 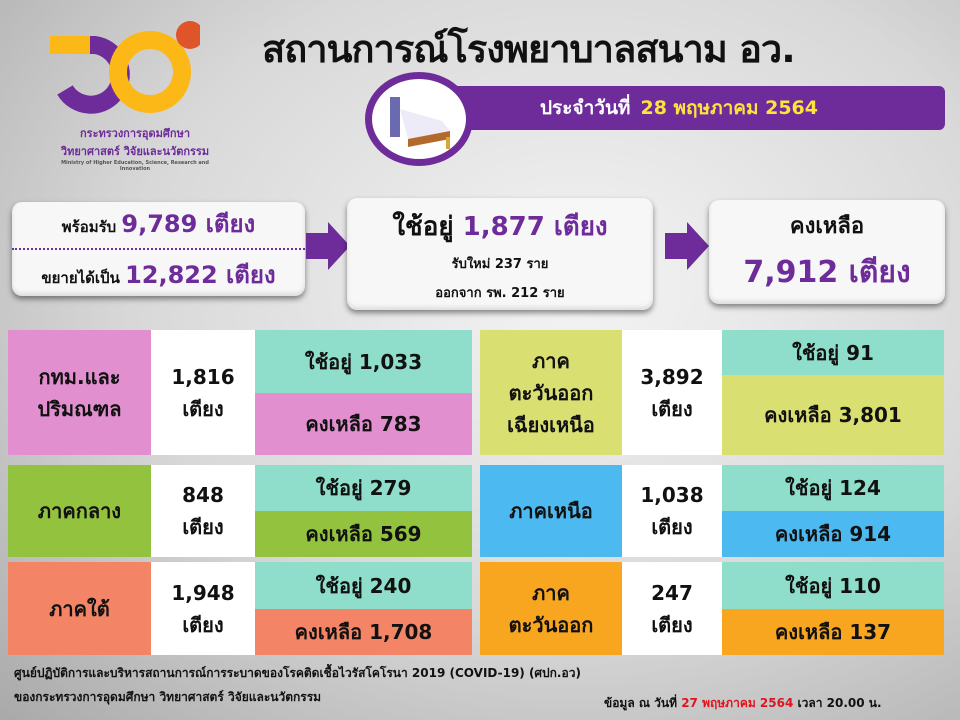 I want to click on divider, so click(x=158, y=249).